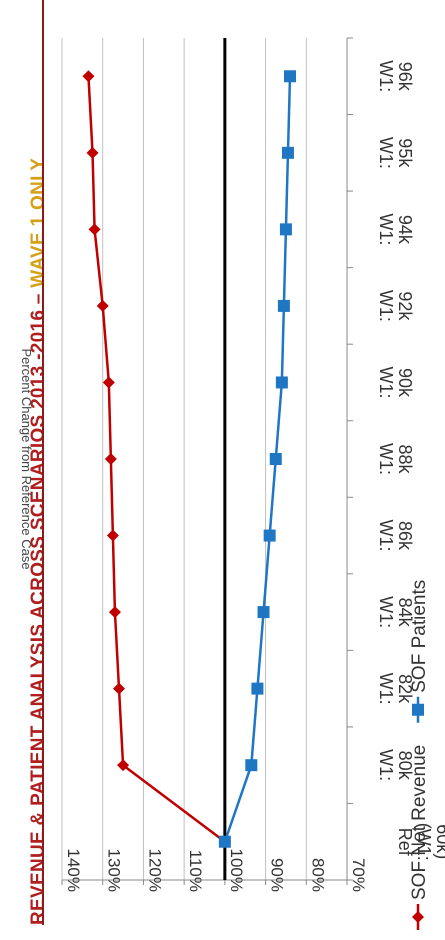 The image size is (445, 940). I want to click on category-label: W1: 90k, so click(395, 382).